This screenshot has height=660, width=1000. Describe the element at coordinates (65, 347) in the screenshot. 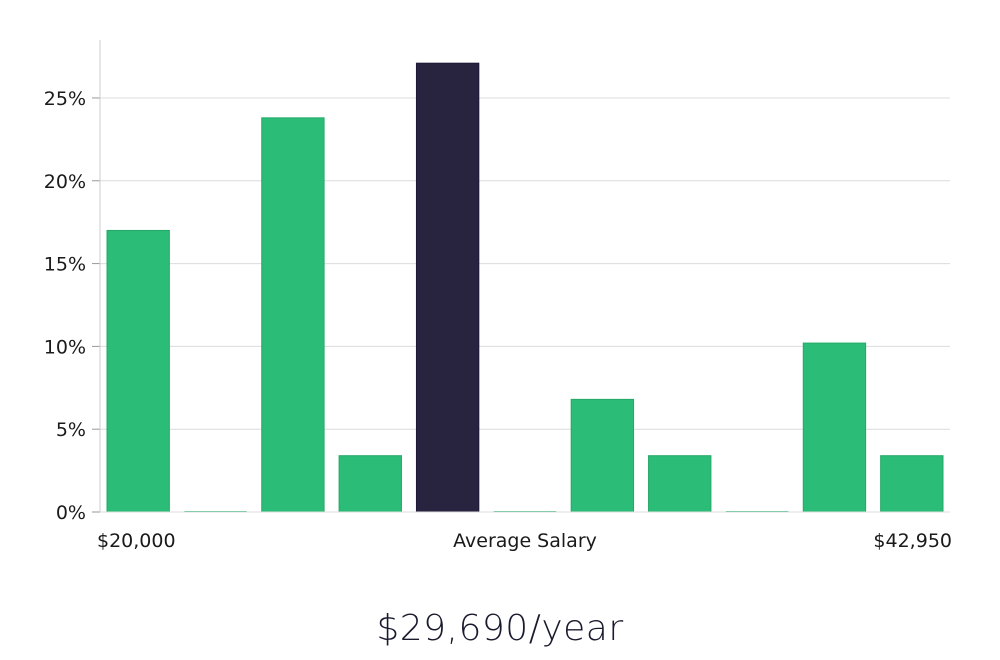

I see `y-tick-label: 10%` at that location.